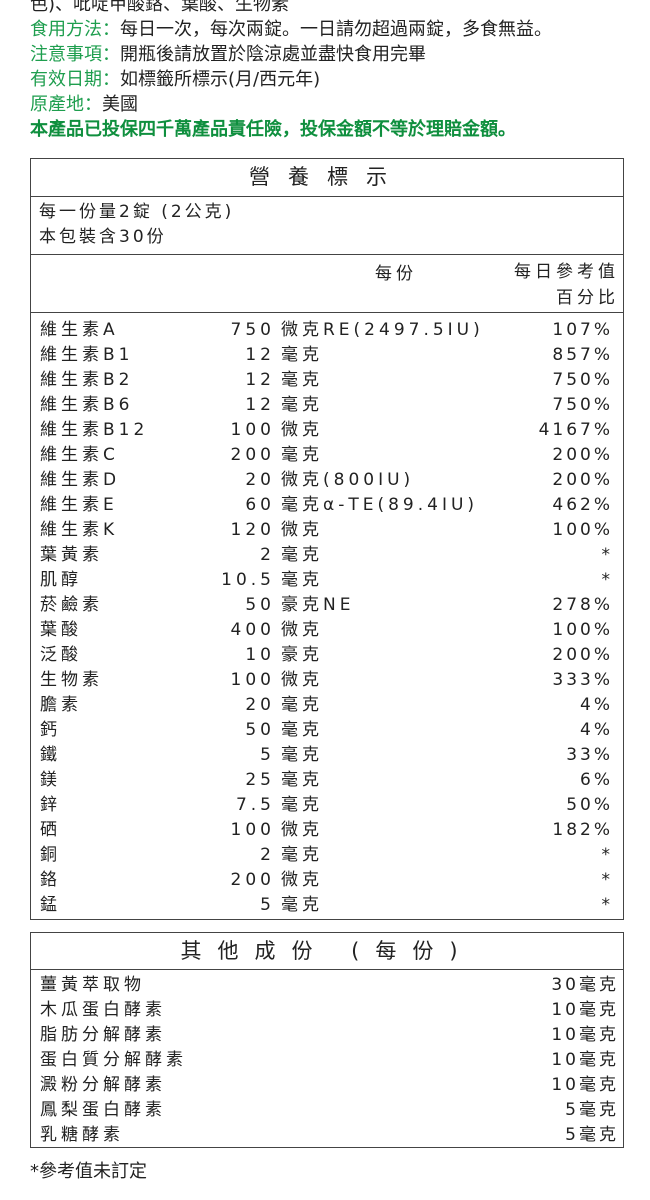  Describe the element at coordinates (113, 1060) in the screenshot. I see `ingredient-name: 蛋白質分解酵素` at that location.